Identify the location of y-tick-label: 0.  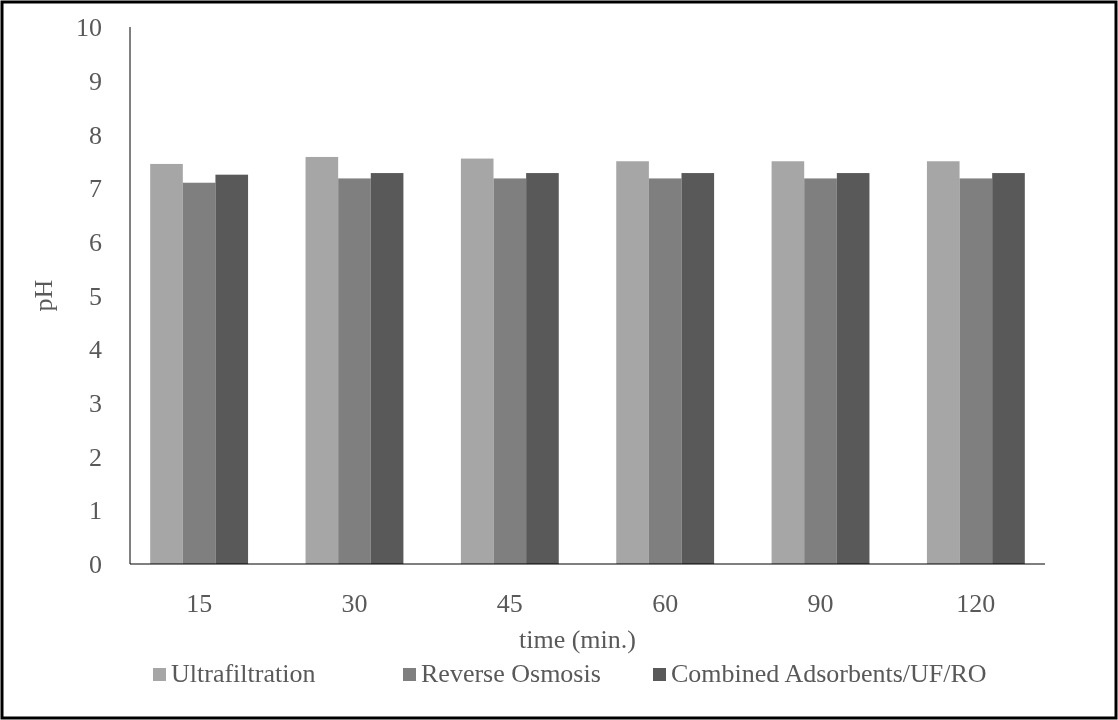
(95, 565).